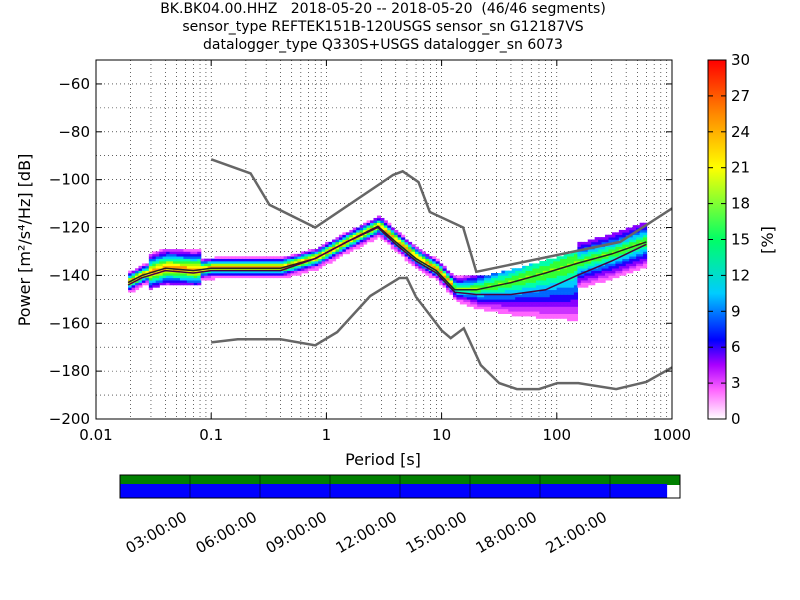 The image size is (800, 600). What do you see at coordinates (740, 132) in the screenshot?
I see `colorbar-tick-label: 24` at bounding box center [740, 132].